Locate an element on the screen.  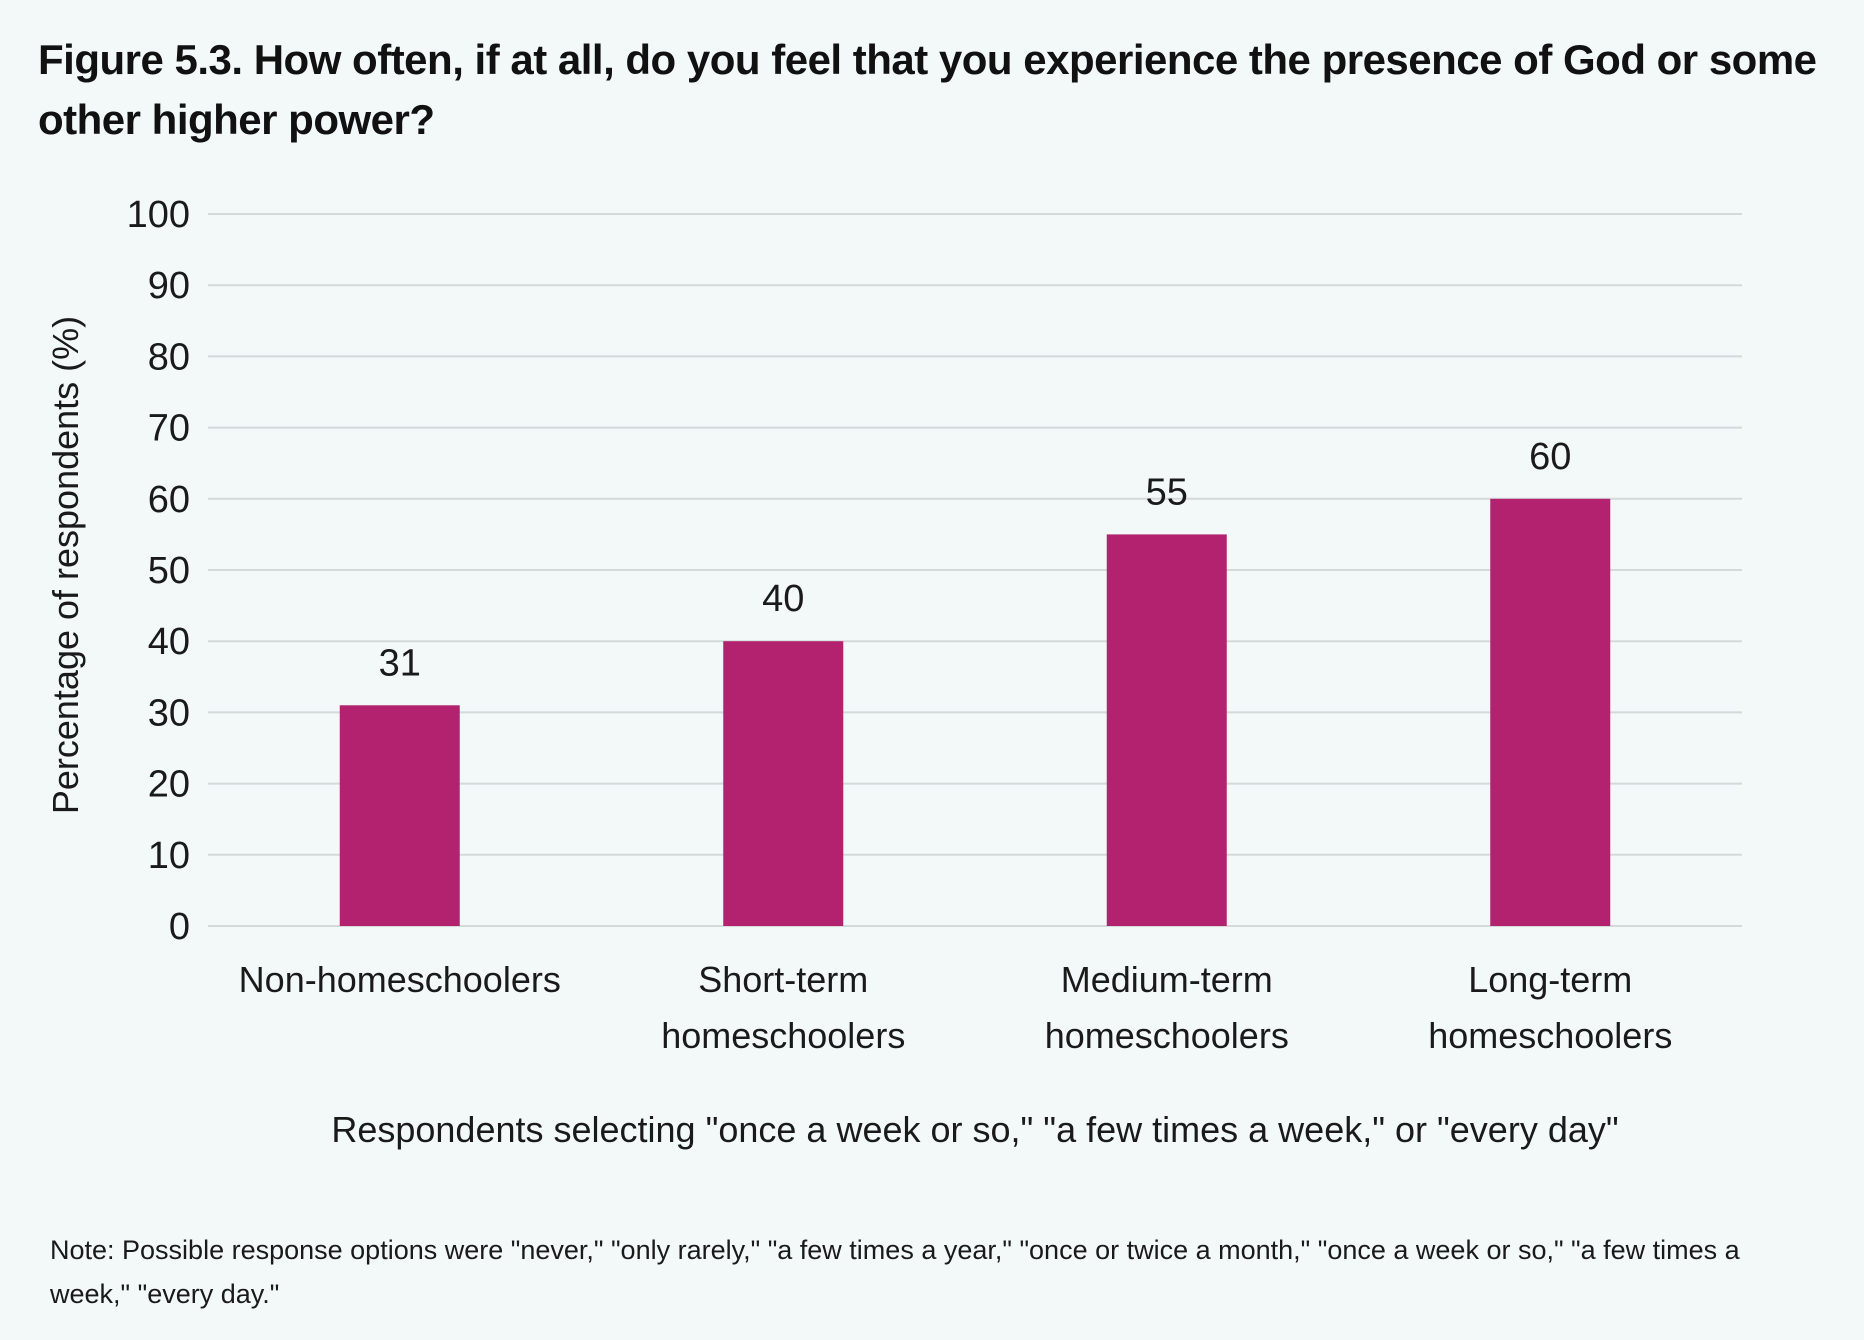
y-tick-label: 10 is located at coordinates (169, 856).